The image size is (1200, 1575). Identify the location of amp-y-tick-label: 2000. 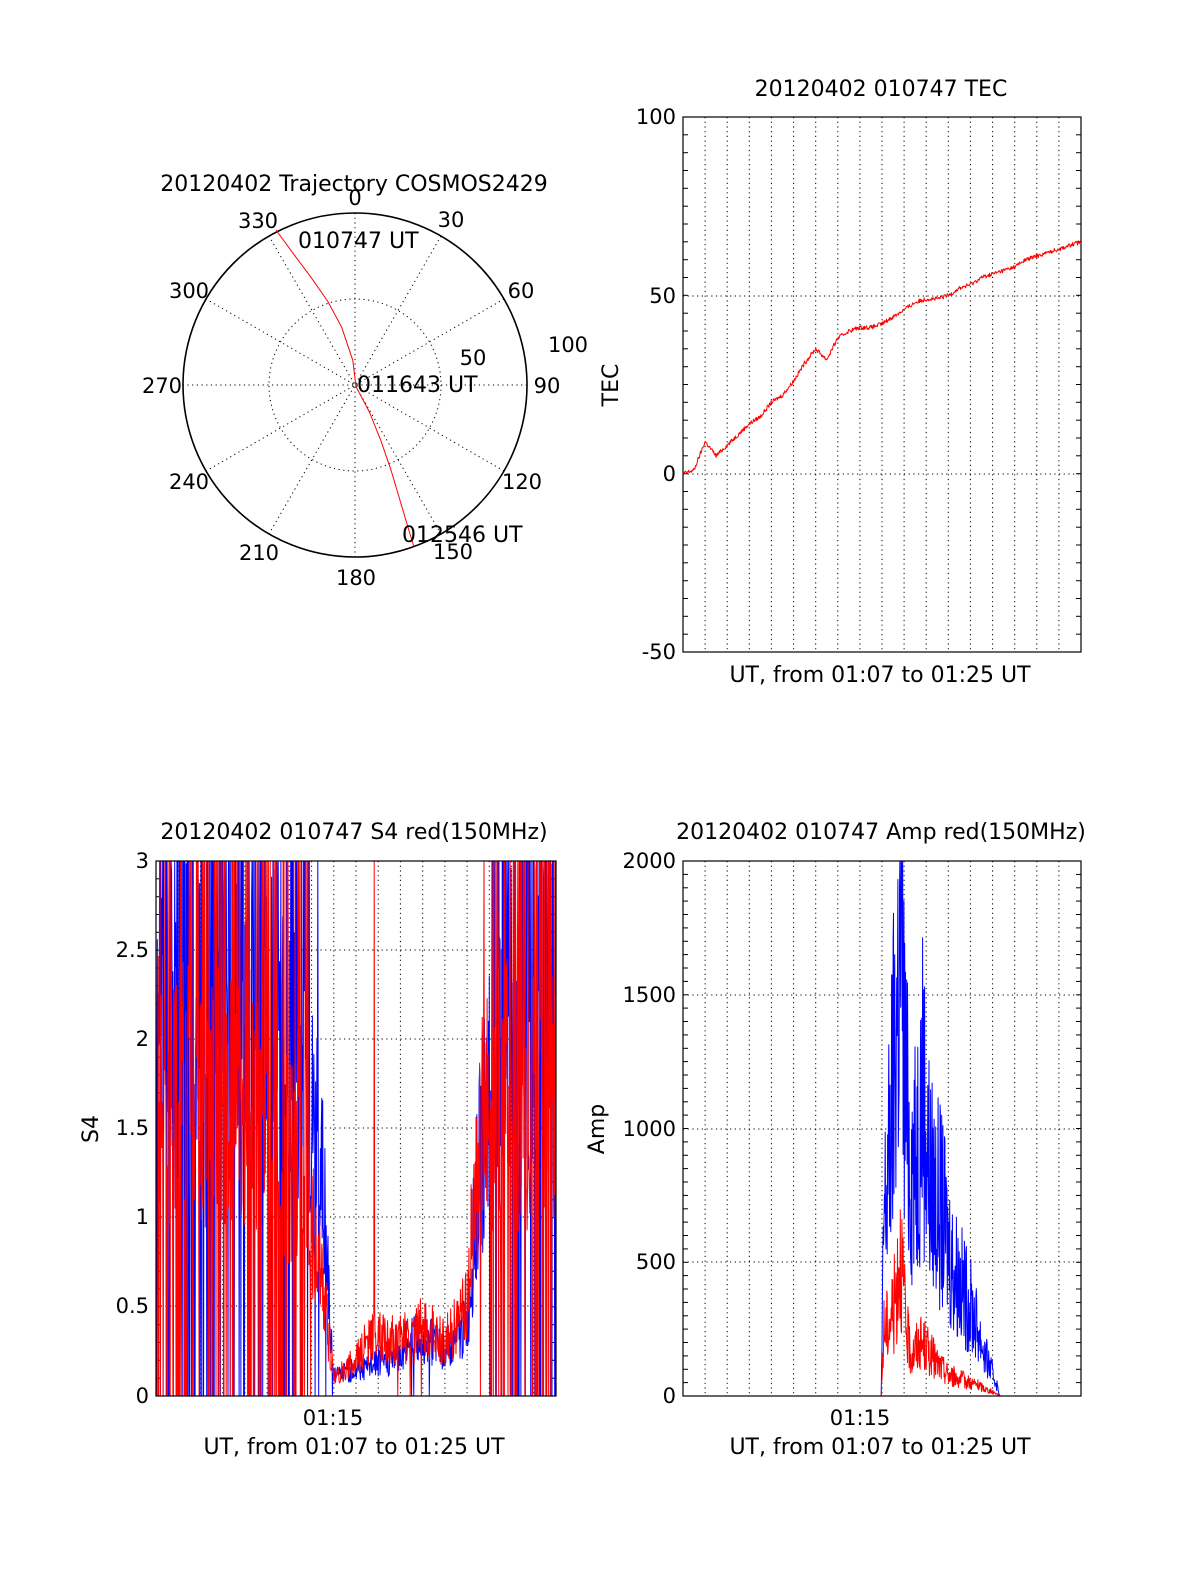
(649, 861).